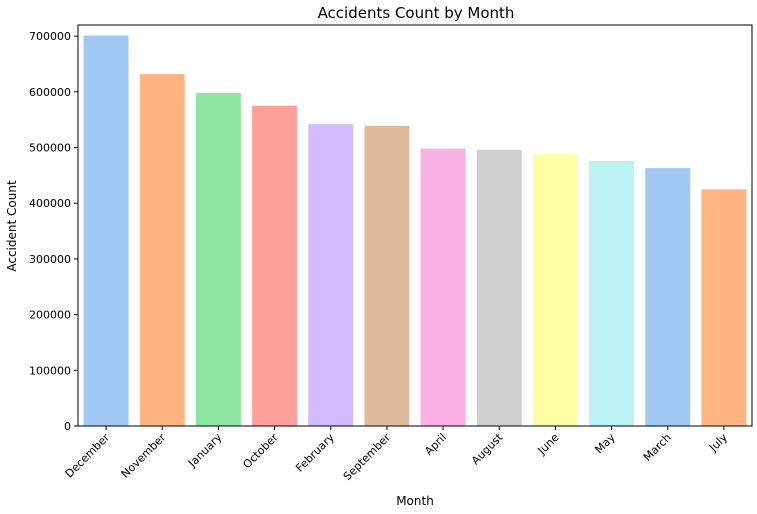  I want to click on y-tick-label: 700000, so click(50, 36).